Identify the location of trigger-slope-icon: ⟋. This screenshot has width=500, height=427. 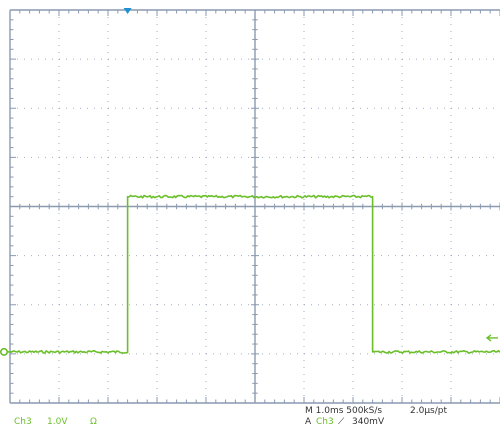
(341, 422).